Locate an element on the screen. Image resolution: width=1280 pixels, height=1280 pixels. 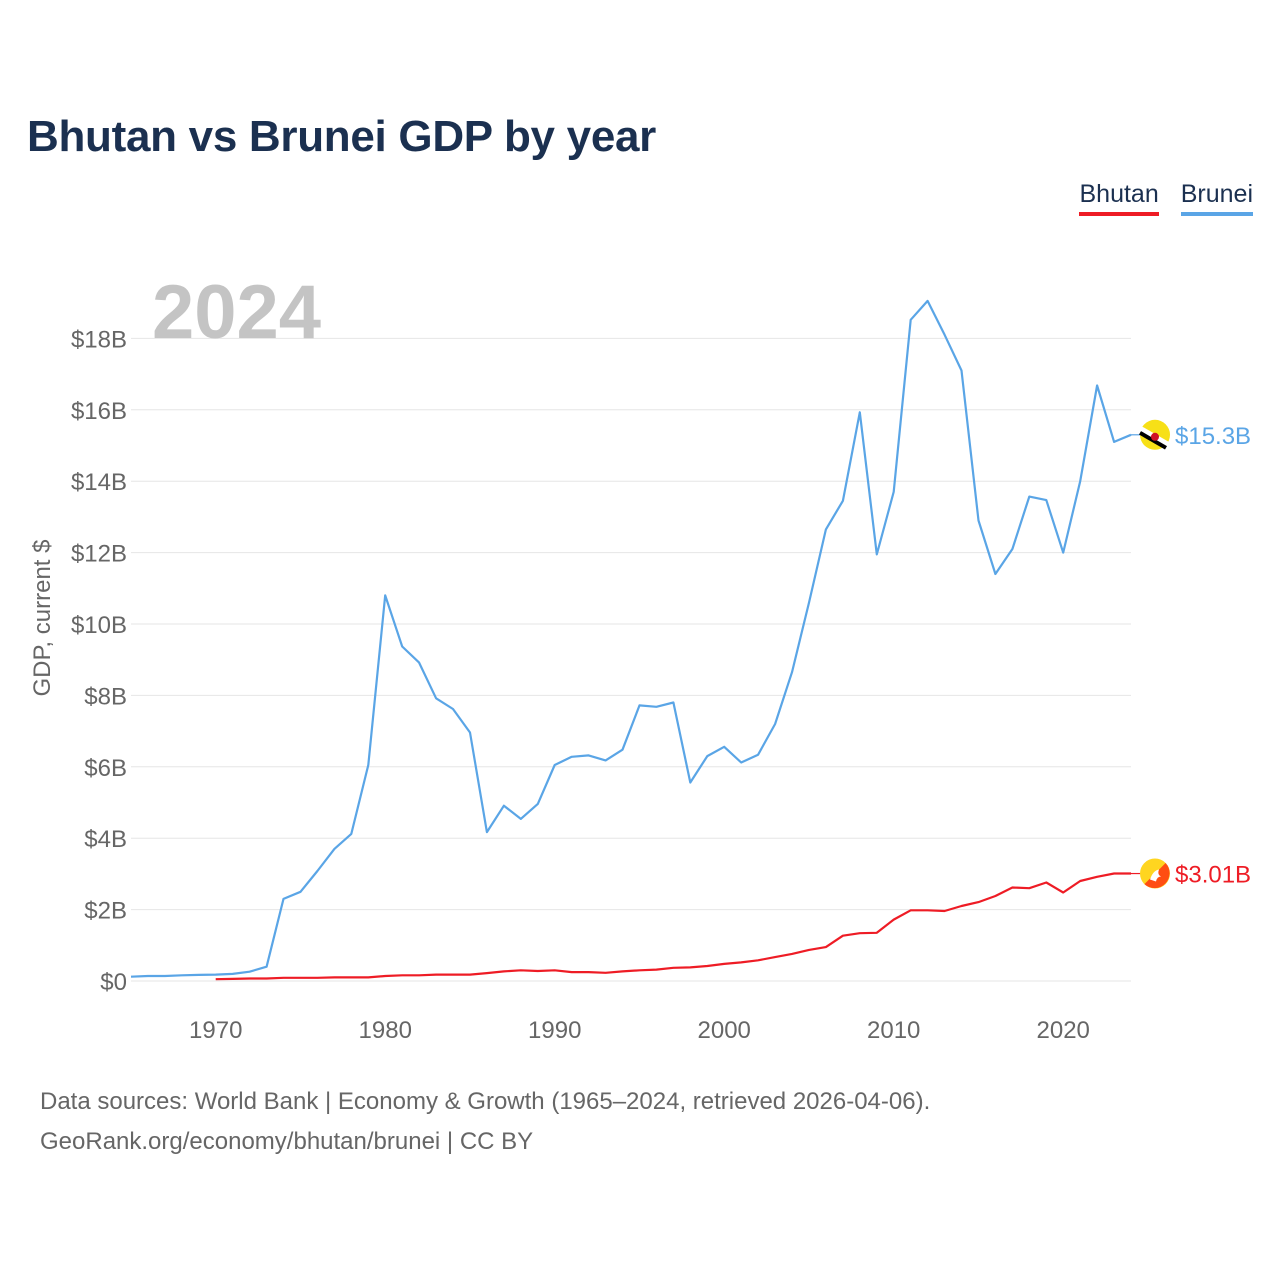
y-tick-label: $2B is located at coordinates (105, 911).